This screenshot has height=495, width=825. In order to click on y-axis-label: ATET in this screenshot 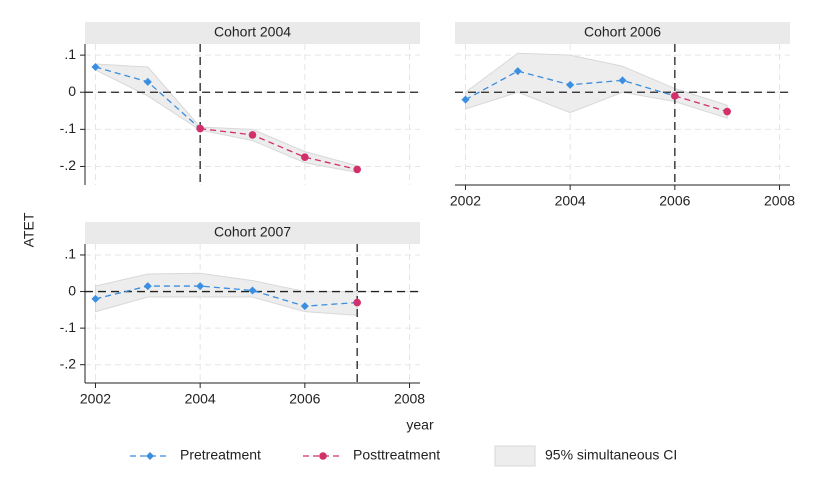, I will do `click(29, 229)`.